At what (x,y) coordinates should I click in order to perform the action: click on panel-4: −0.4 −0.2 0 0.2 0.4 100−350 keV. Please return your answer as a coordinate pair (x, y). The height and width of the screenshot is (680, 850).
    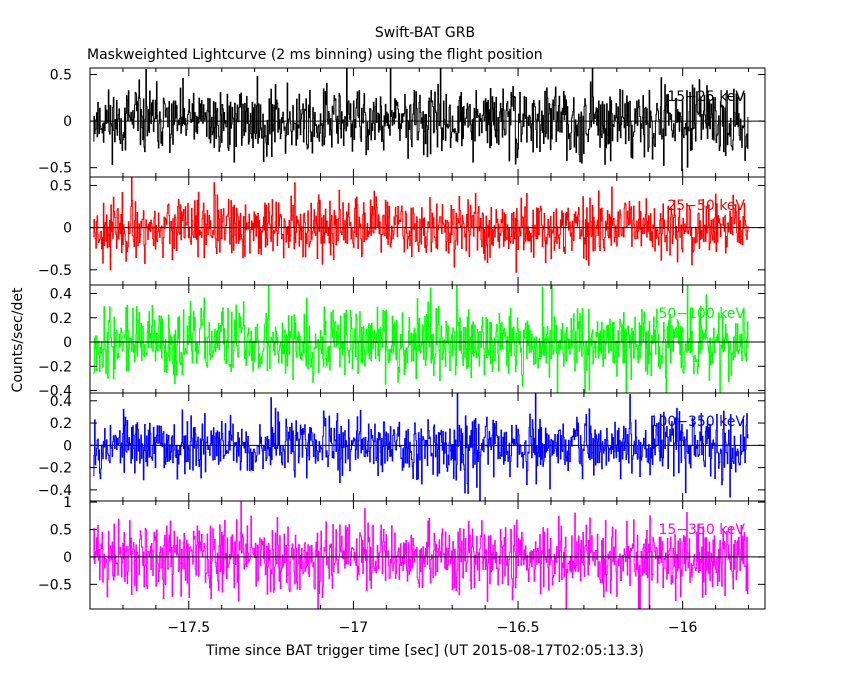
    Looking at the image, I should click on (402, 447).